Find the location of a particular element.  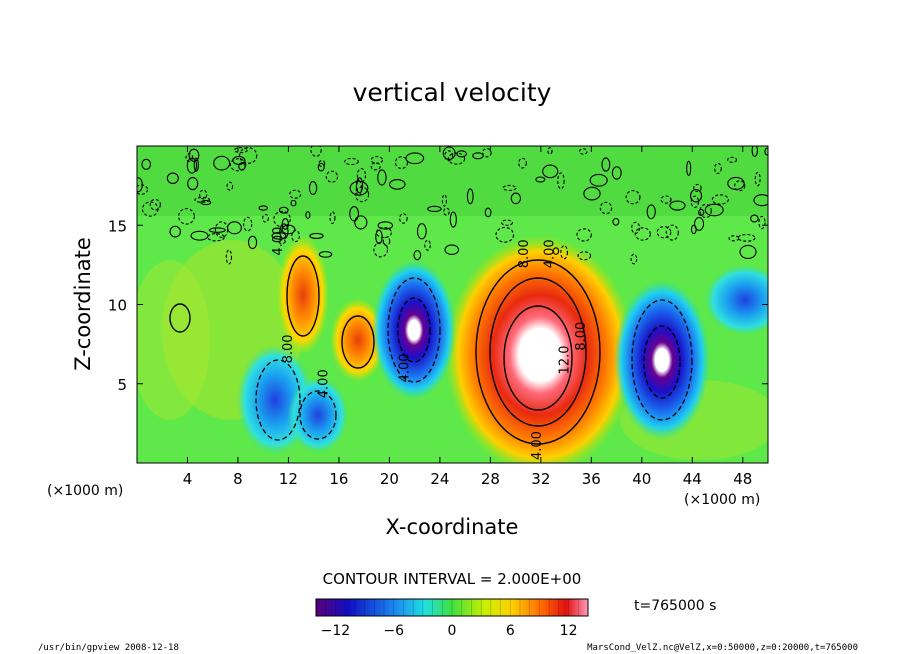

footer-left: /usr/bin/gpview 2008-12-18 is located at coordinates (108, 648).